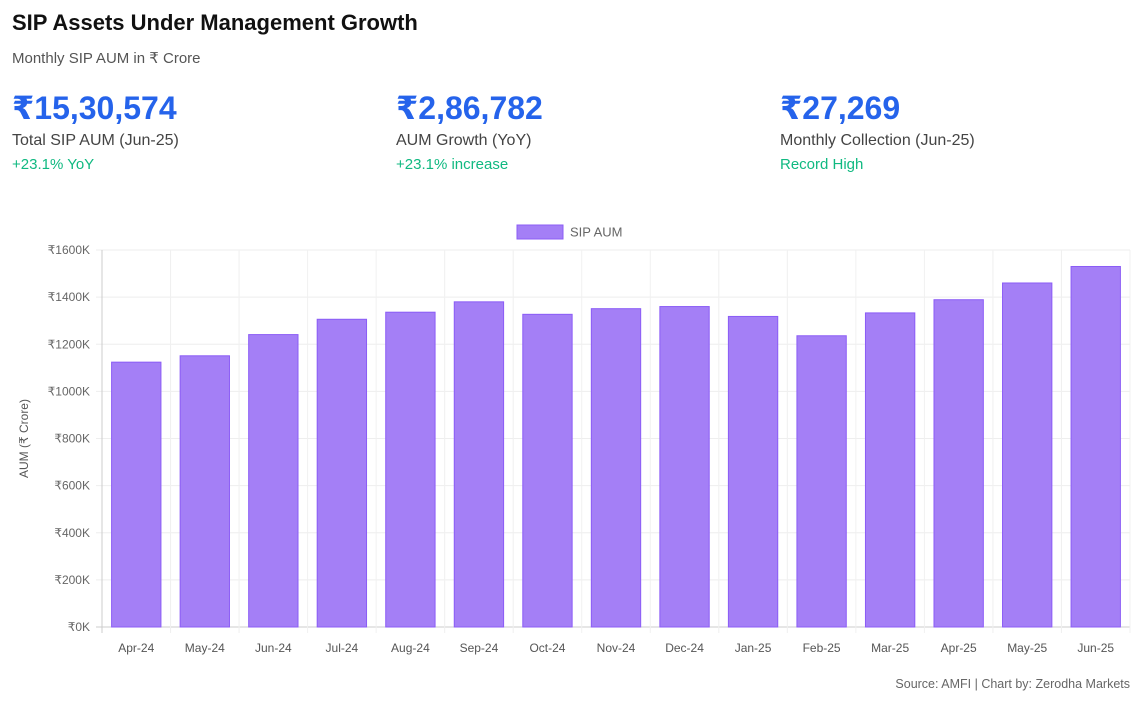 This screenshot has height=703, width=1138. Describe the element at coordinates (822, 164) in the screenshot. I see `stat-note: Record High` at that location.